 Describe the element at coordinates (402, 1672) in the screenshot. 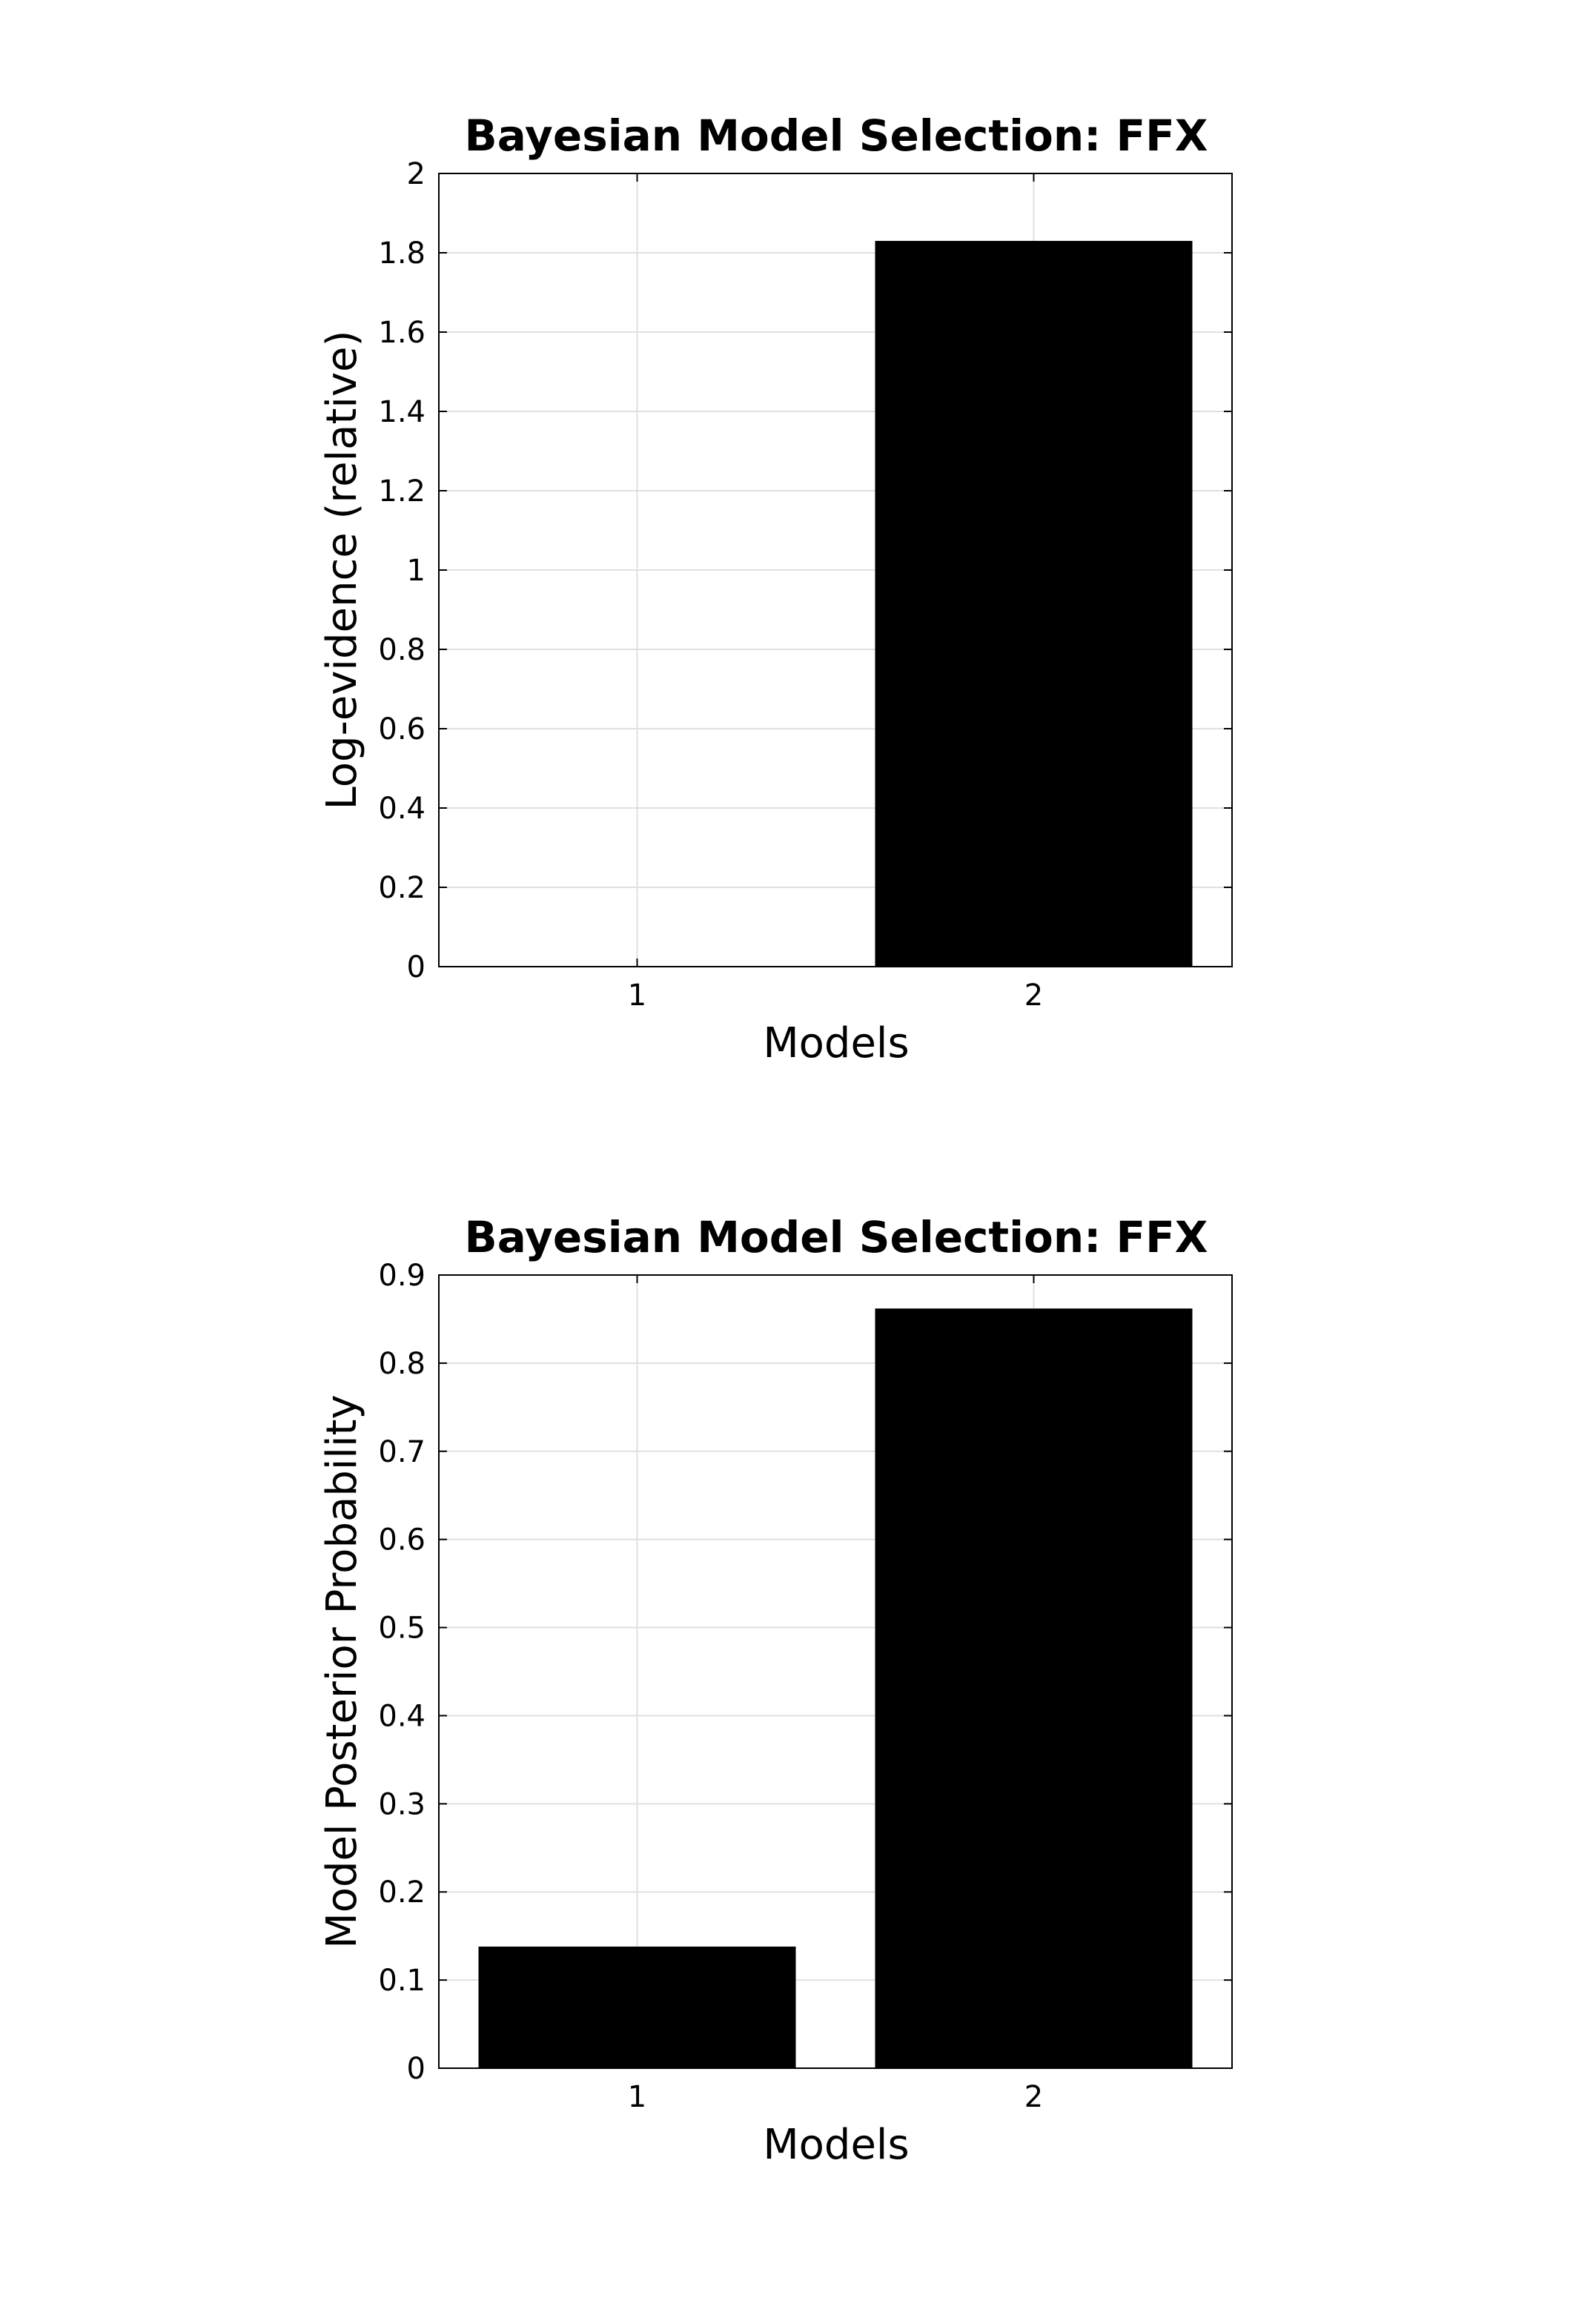

I see `y-tick-labels: 0 0.1 0.2 0.3 0.4 0.5 0.6 0.7 0.8 0.9` at that location.